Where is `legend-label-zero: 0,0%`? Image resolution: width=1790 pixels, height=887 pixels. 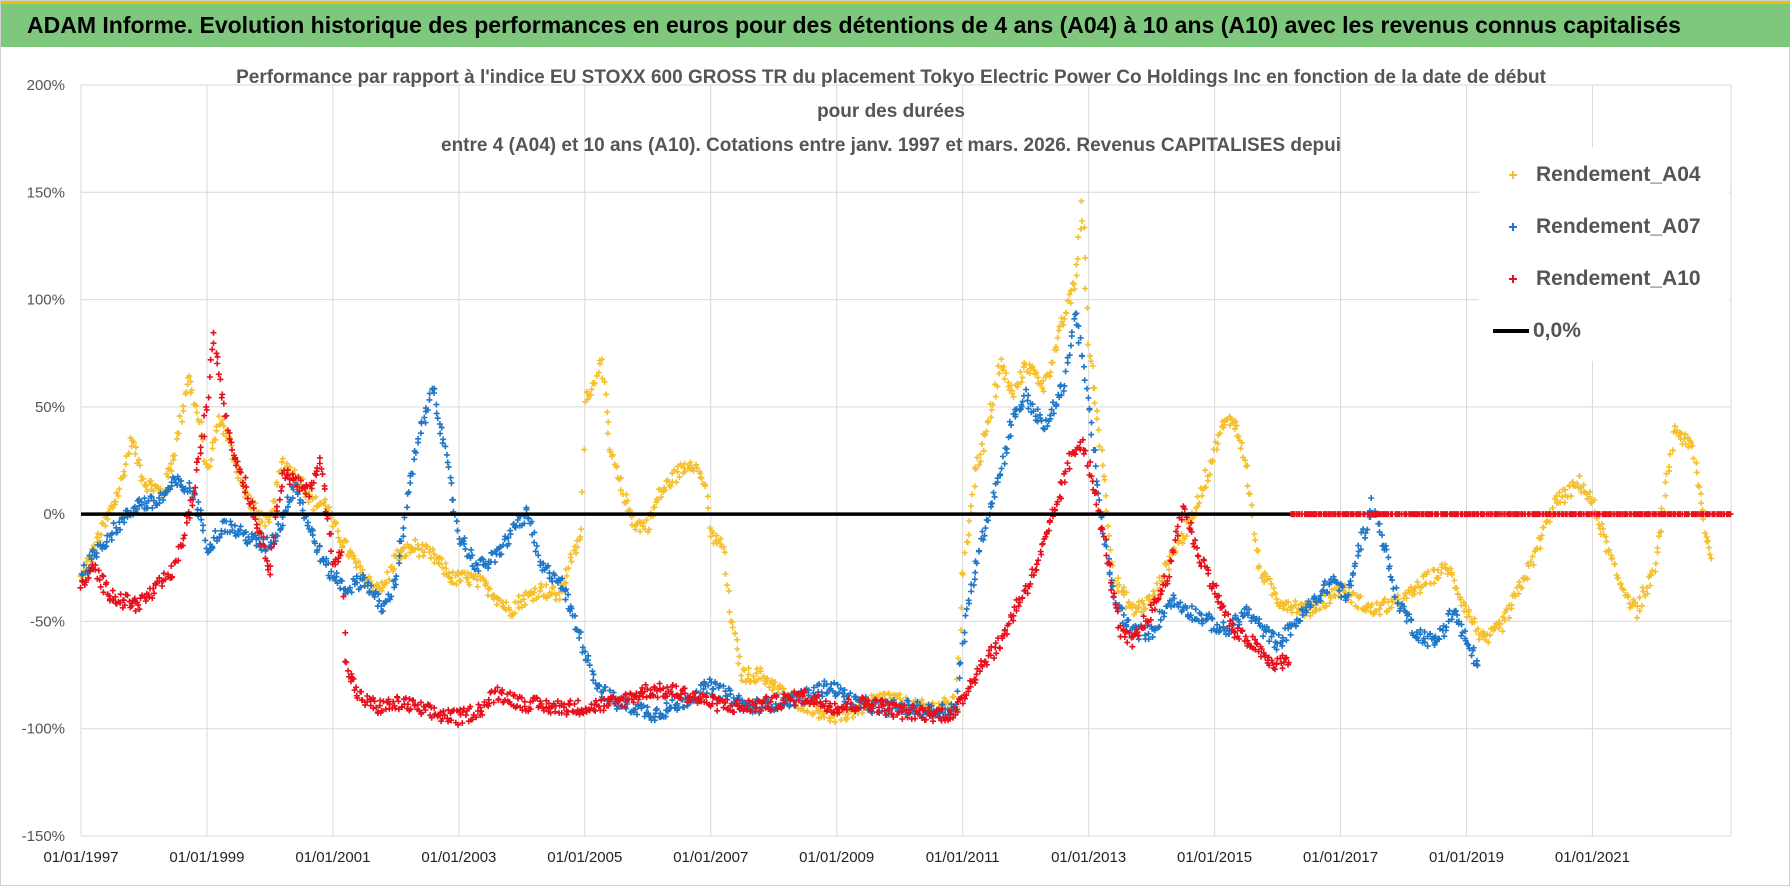 legend-label-zero: 0,0% is located at coordinates (1557, 330).